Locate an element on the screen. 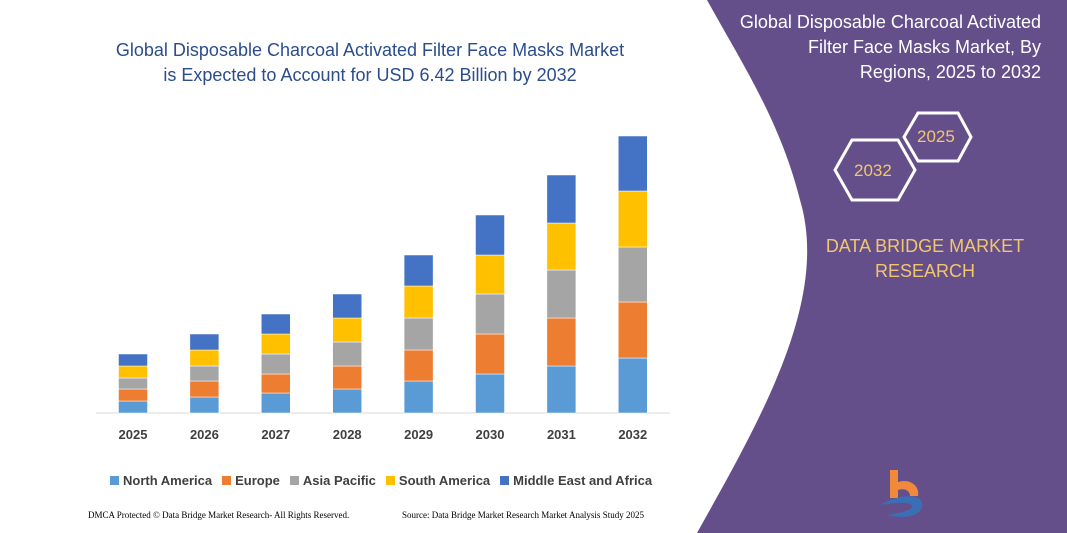 This screenshot has width=1067, height=533. legend-item: North America is located at coordinates (161, 480).